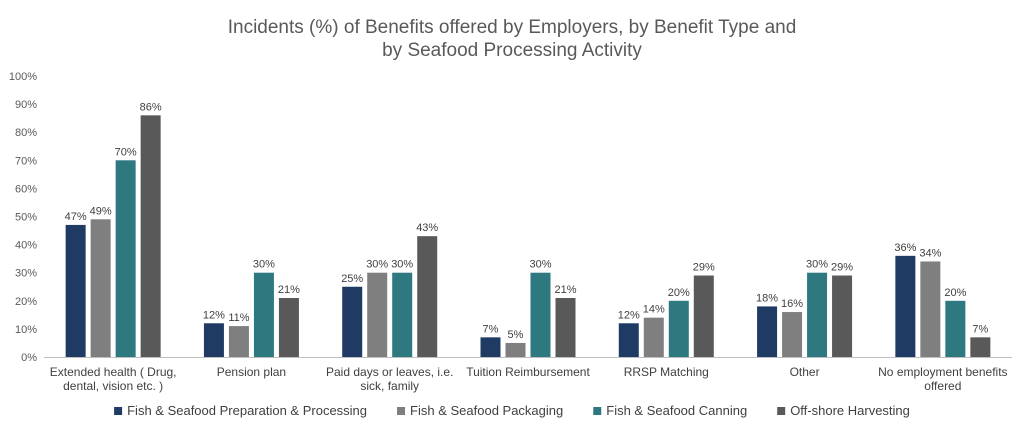 The image size is (1024, 427). Describe the element at coordinates (942, 386) in the screenshot. I see `category-label: offered` at that location.